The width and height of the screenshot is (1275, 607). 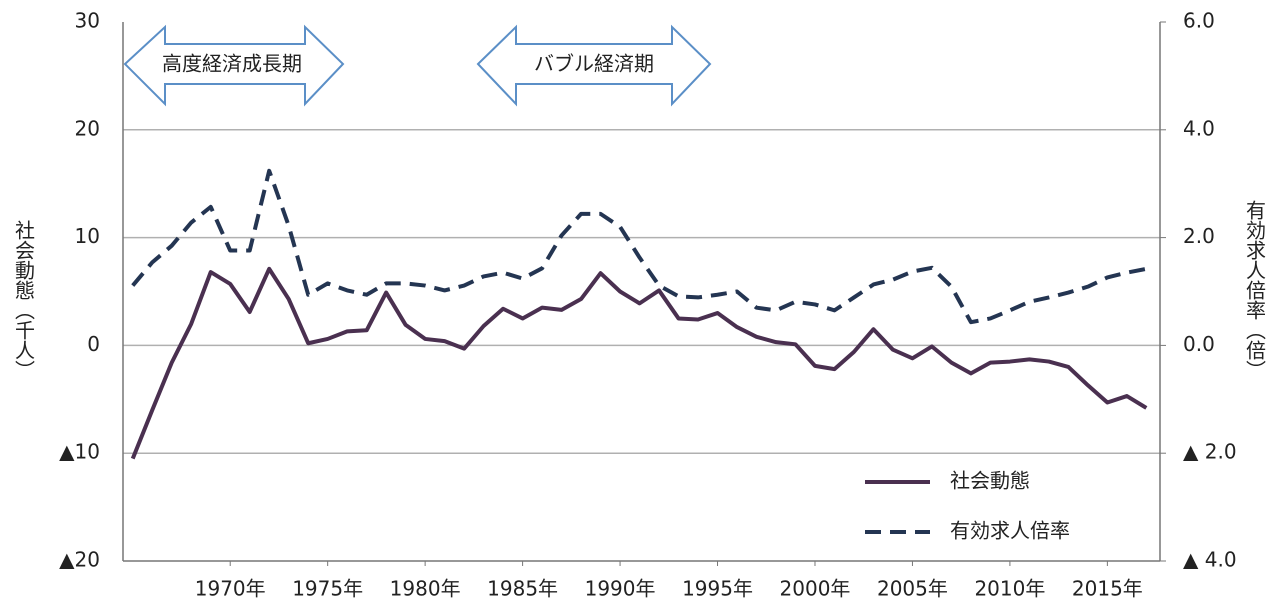 I want to click on y-tick-label: 20, so click(x=87, y=128).